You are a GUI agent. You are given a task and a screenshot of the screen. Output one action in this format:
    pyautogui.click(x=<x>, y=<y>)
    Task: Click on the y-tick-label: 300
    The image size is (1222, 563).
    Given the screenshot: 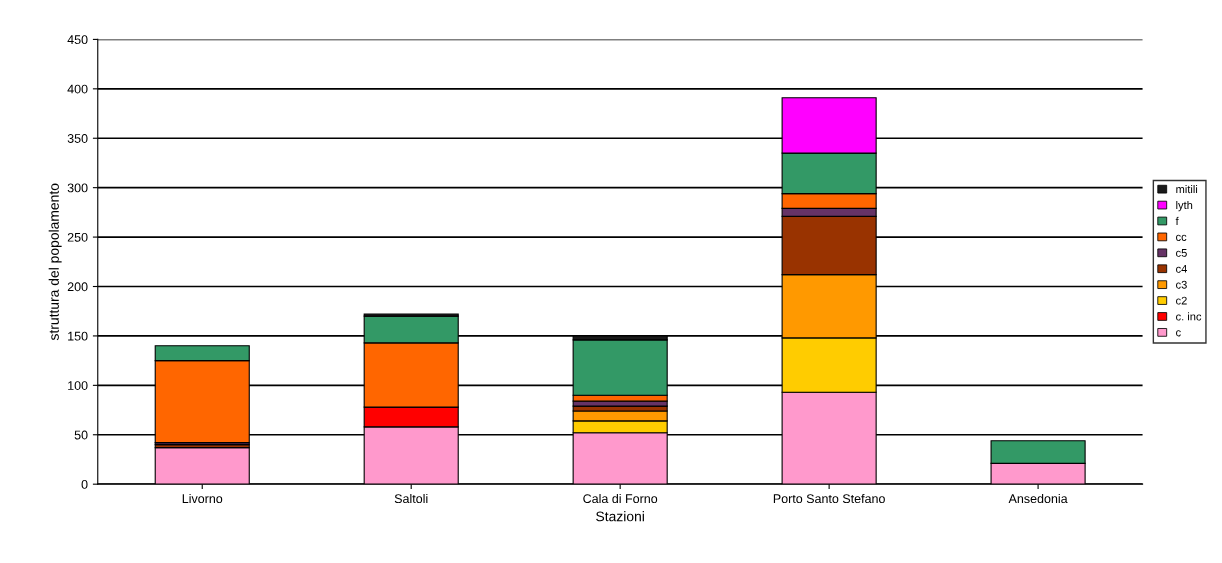 What is the action you would take?
    pyautogui.click(x=77, y=188)
    